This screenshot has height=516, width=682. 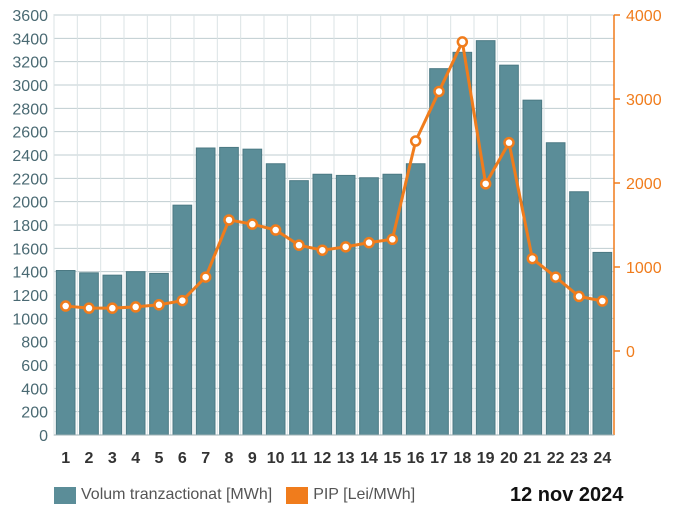 What do you see at coordinates (276, 458) in the screenshot?
I see `x-tick-label: 10` at bounding box center [276, 458].